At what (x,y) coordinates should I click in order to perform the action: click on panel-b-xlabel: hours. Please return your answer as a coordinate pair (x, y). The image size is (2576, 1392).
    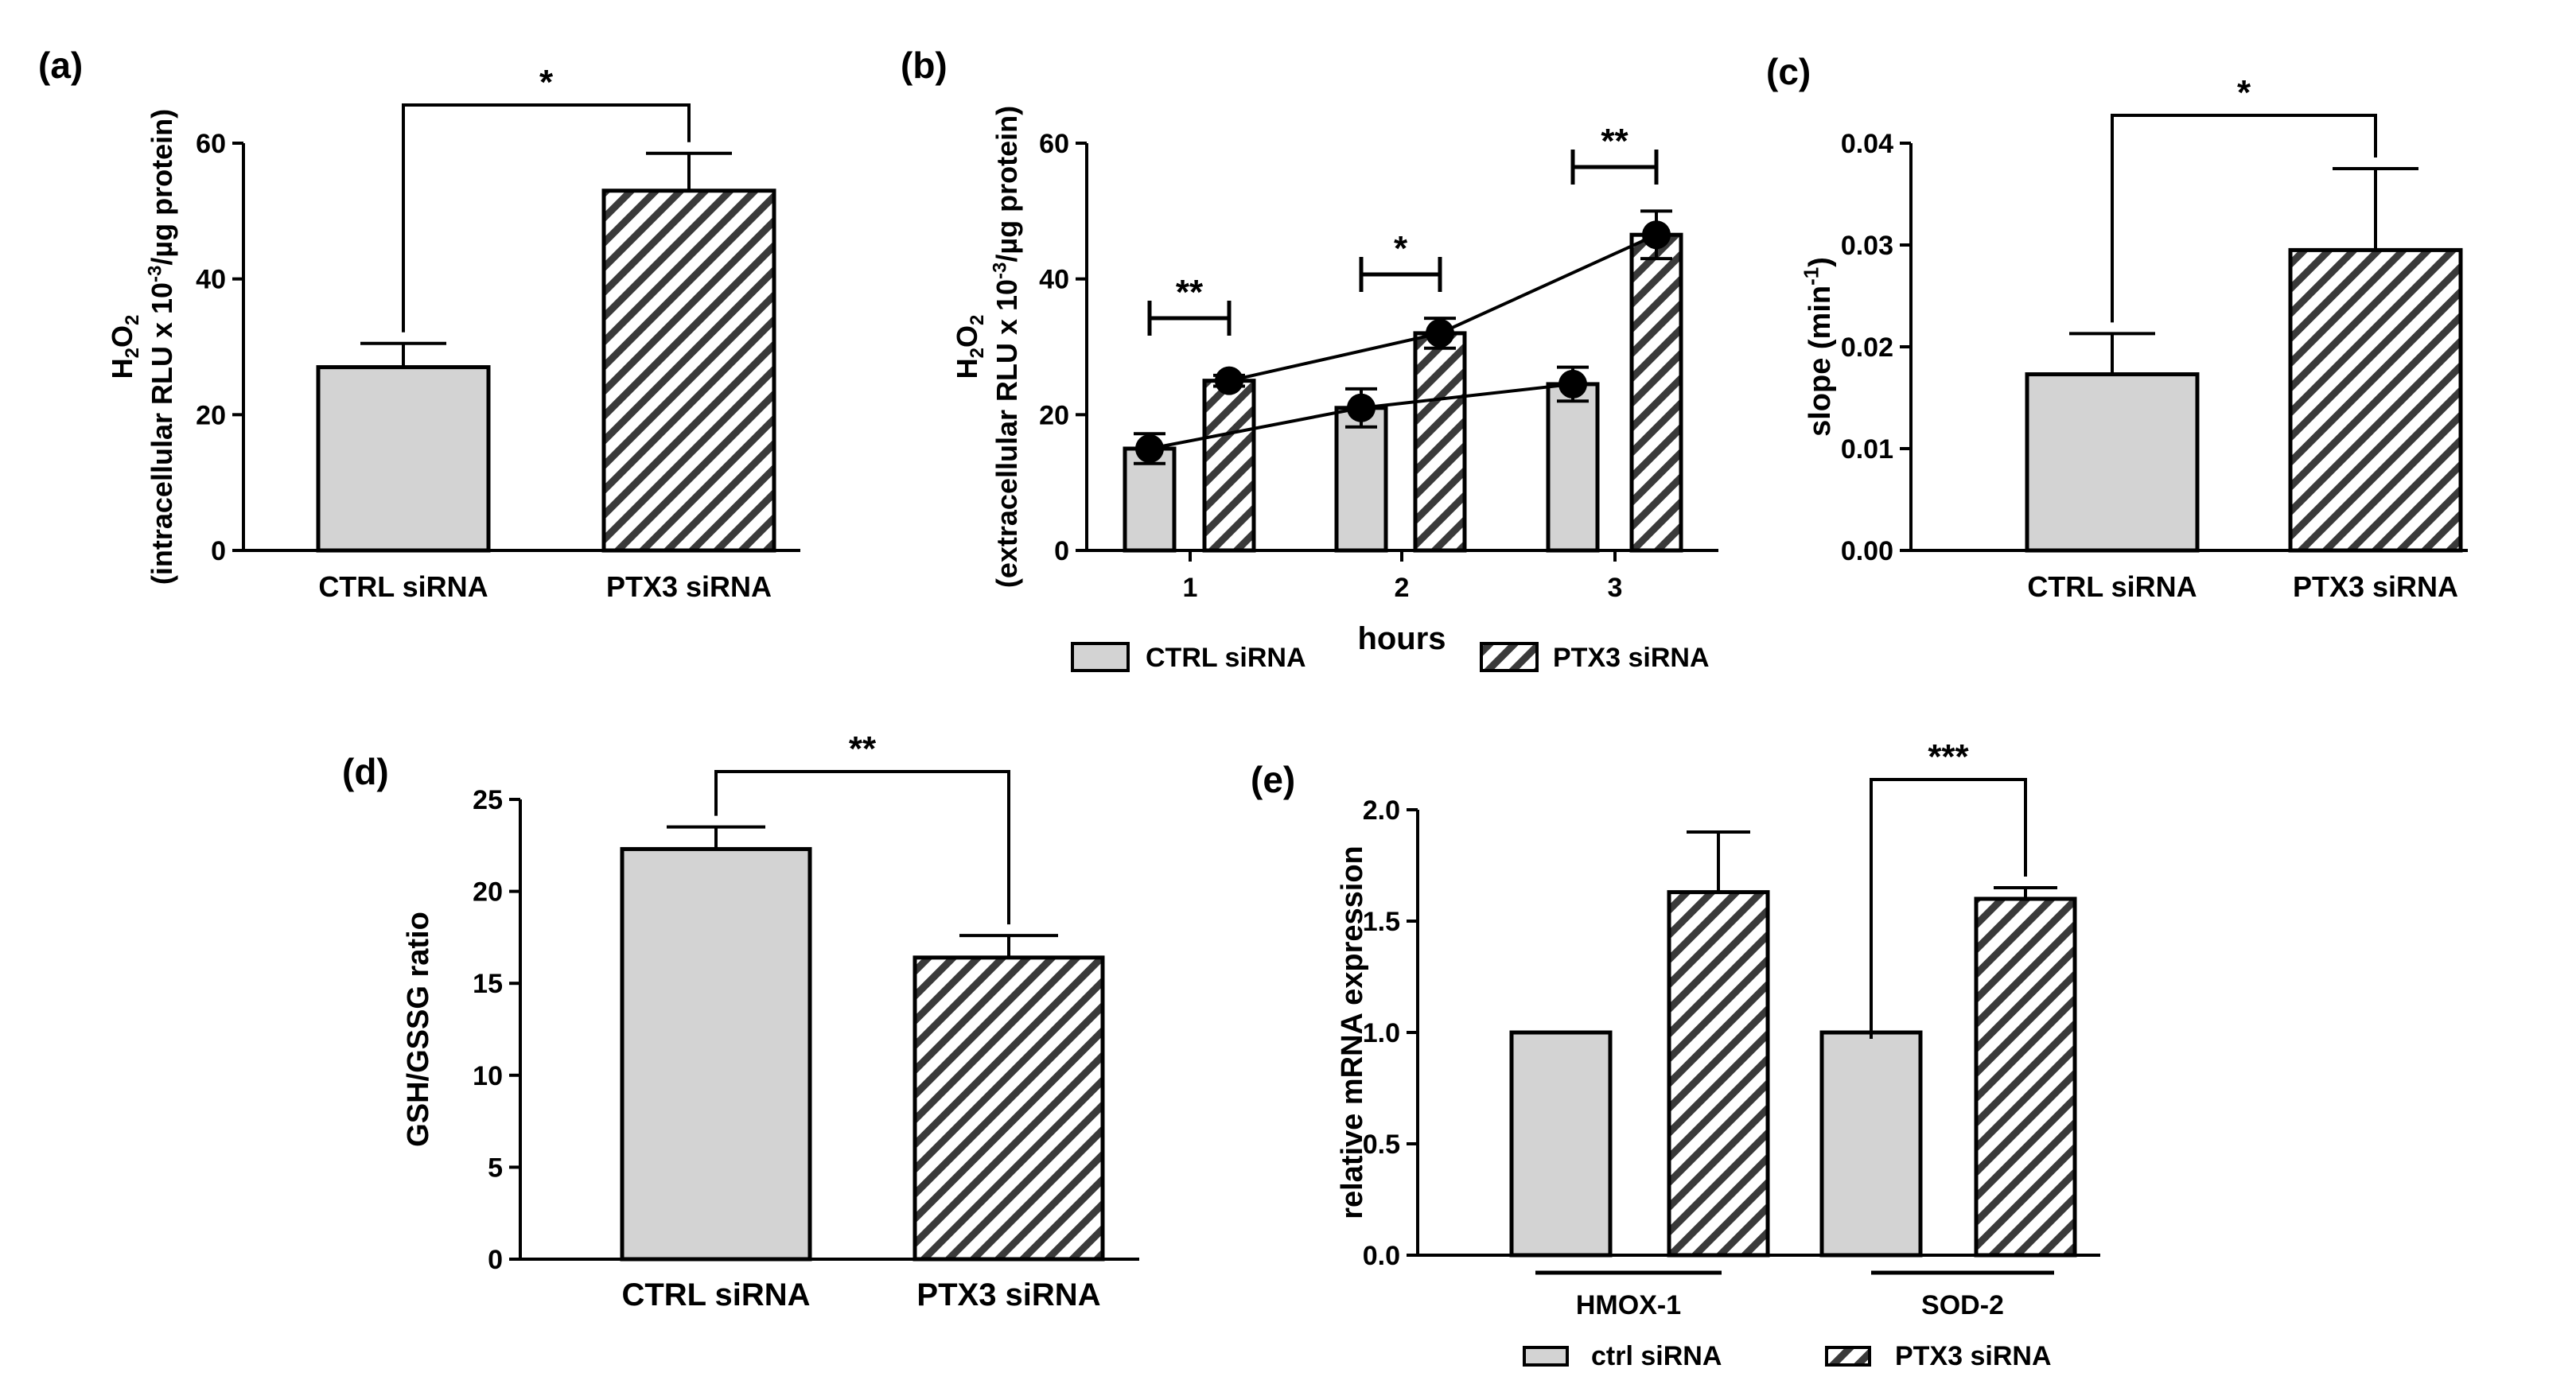
    Looking at the image, I should click on (1402, 638).